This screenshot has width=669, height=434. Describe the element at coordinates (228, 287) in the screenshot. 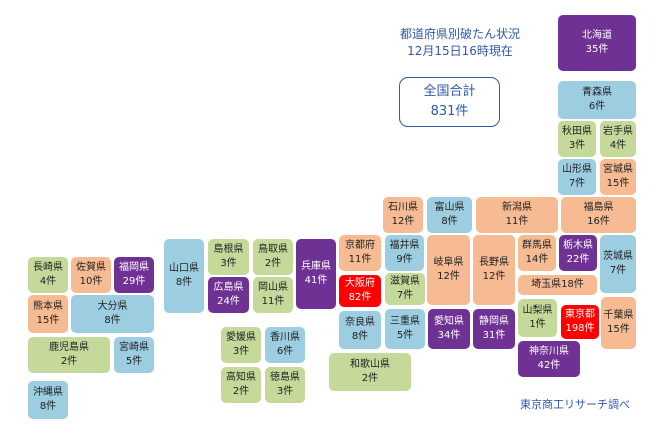

I see `pref-name: 広島県` at that location.